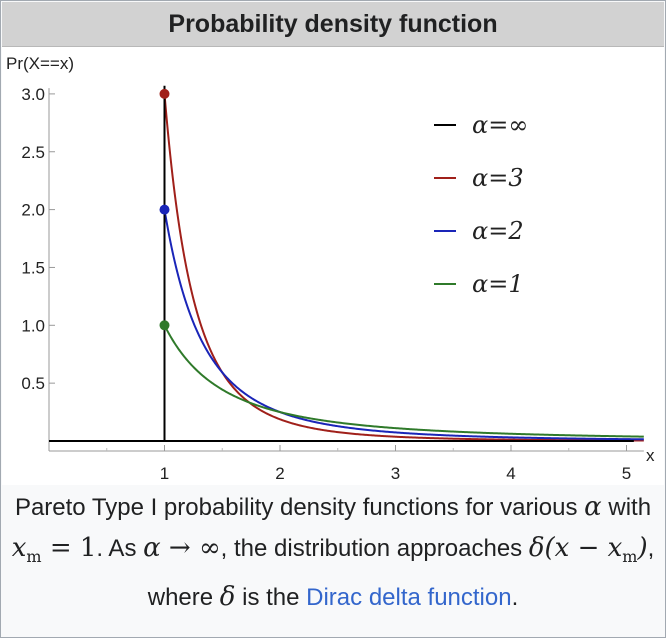 The image size is (666, 638). I want to click on y-tick-label: 2.5, so click(33, 152).